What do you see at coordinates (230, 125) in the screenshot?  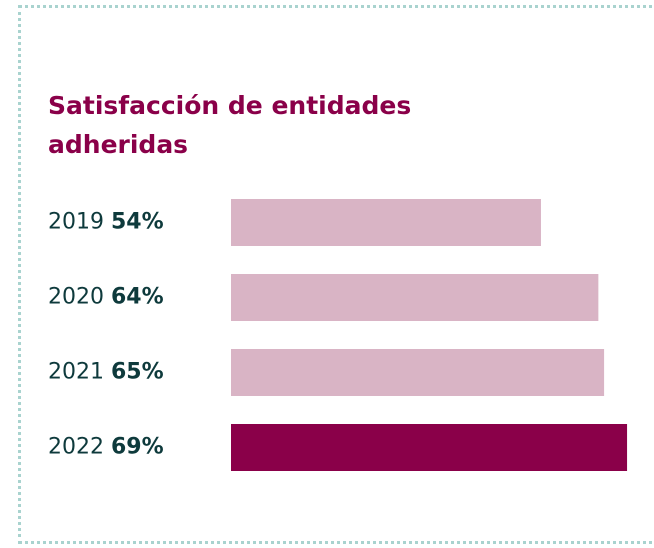 I see `chart-title: Satisfacción de entidades adheridas` at bounding box center [230, 125].